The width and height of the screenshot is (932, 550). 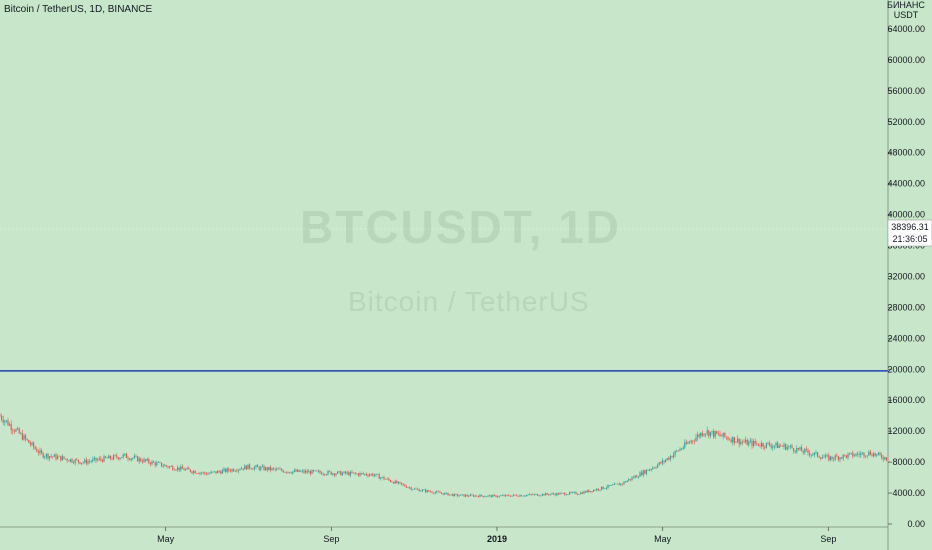 What do you see at coordinates (461, 227) in the screenshot?
I see `watermark-ticker: BTCUSDT, 1D` at bounding box center [461, 227].